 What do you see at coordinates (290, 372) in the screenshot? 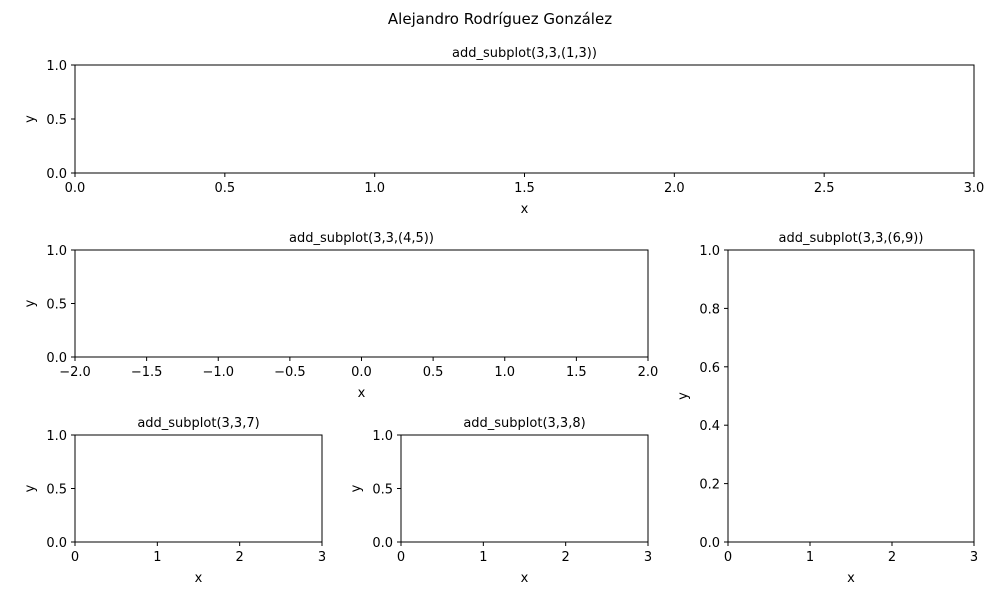
I see `x-tick-label: −0.5` at bounding box center [290, 372].